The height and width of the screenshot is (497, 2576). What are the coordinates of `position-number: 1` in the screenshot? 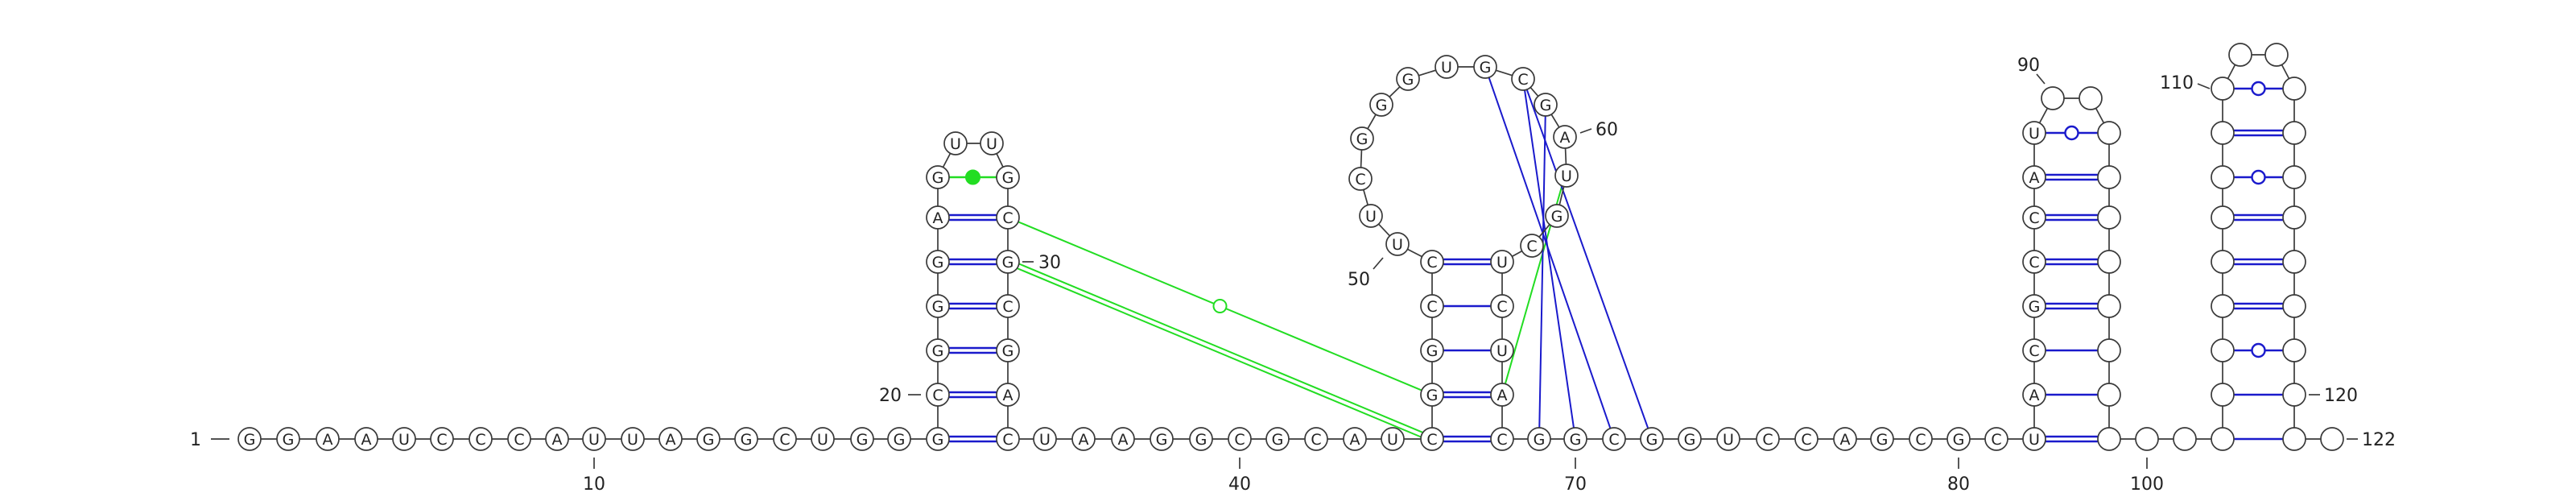 It's located at (209, 440).